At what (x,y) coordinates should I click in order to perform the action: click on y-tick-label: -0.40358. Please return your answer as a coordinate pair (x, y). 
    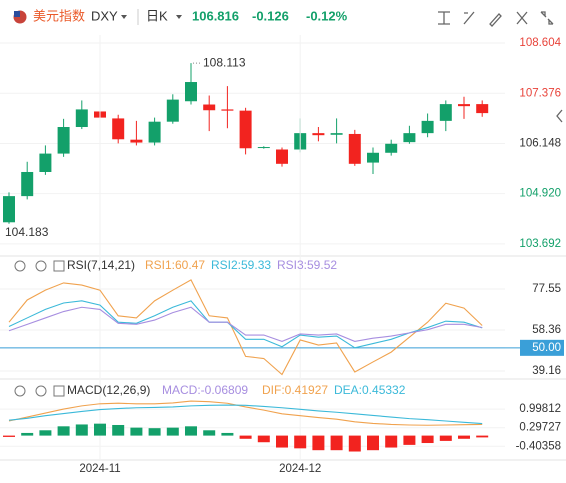
    Looking at the image, I should click on (538, 446).